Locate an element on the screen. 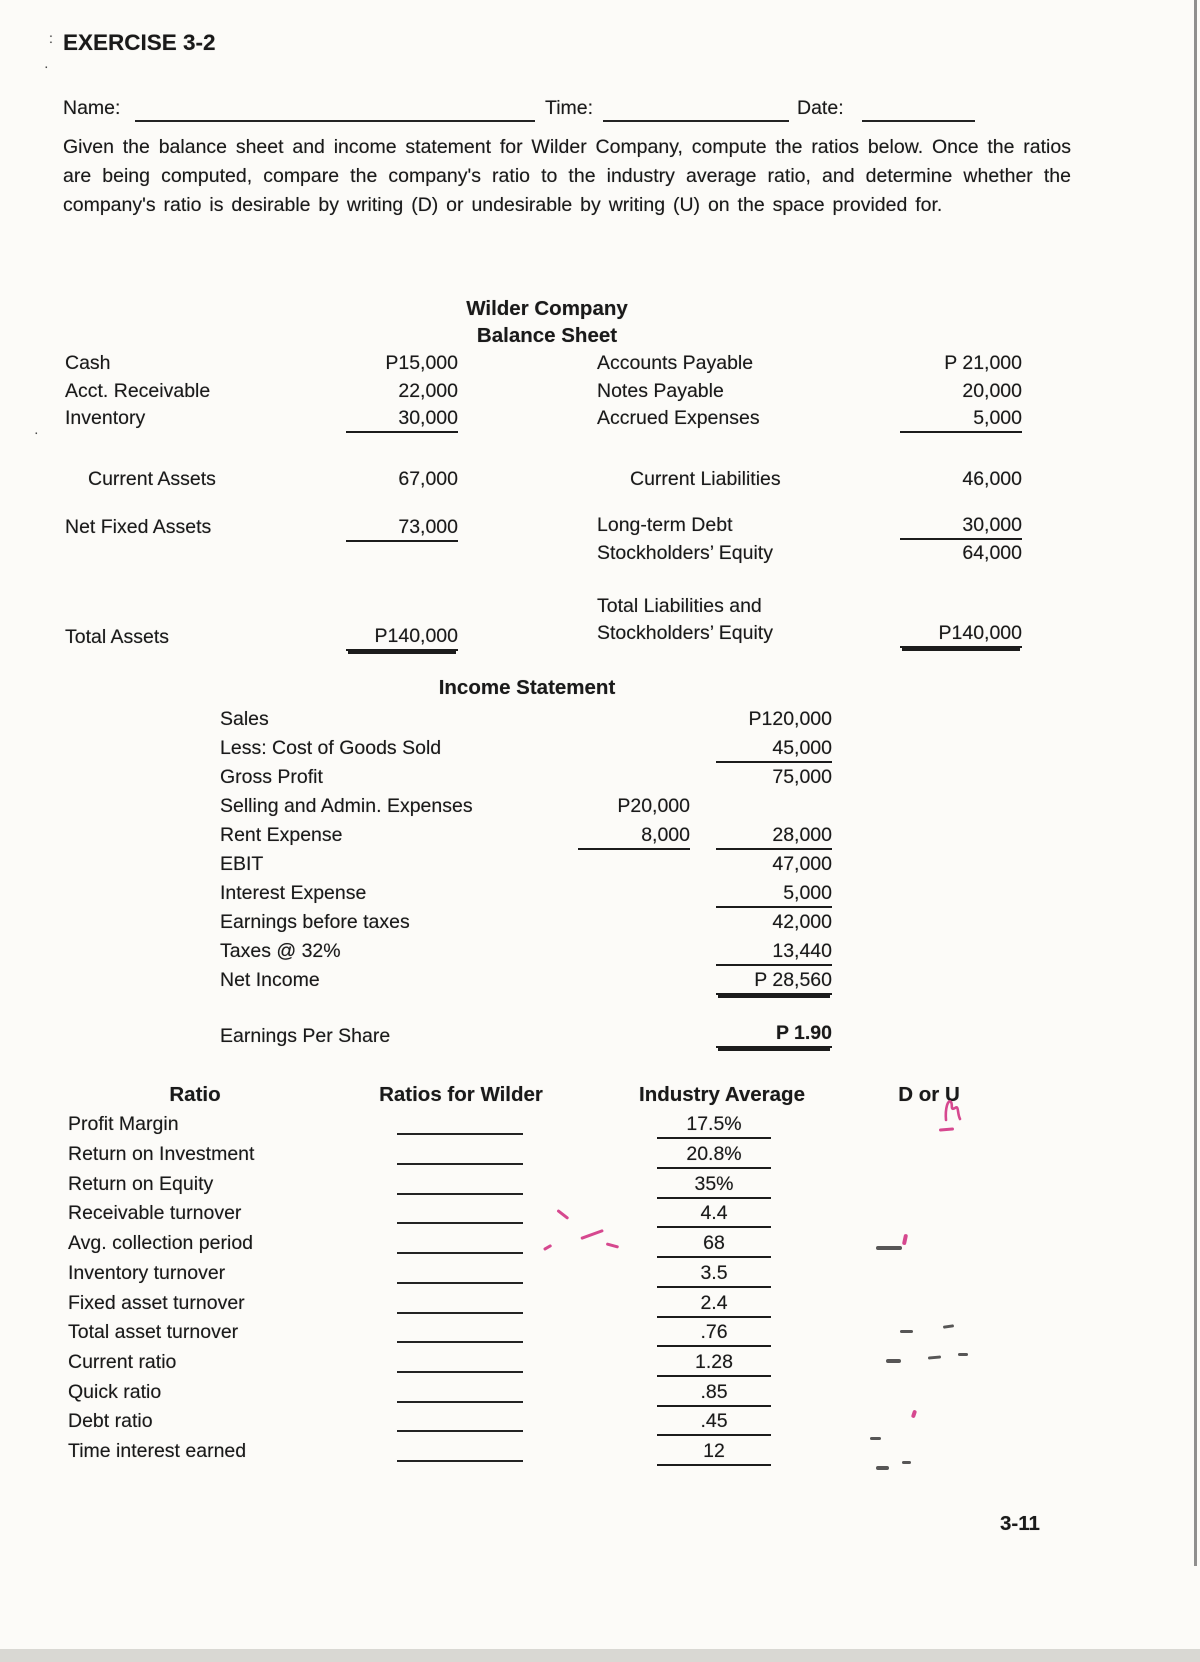 The image size is (1200, 1662). bs-cash-label: Cash is located at coordinates (88, 363).